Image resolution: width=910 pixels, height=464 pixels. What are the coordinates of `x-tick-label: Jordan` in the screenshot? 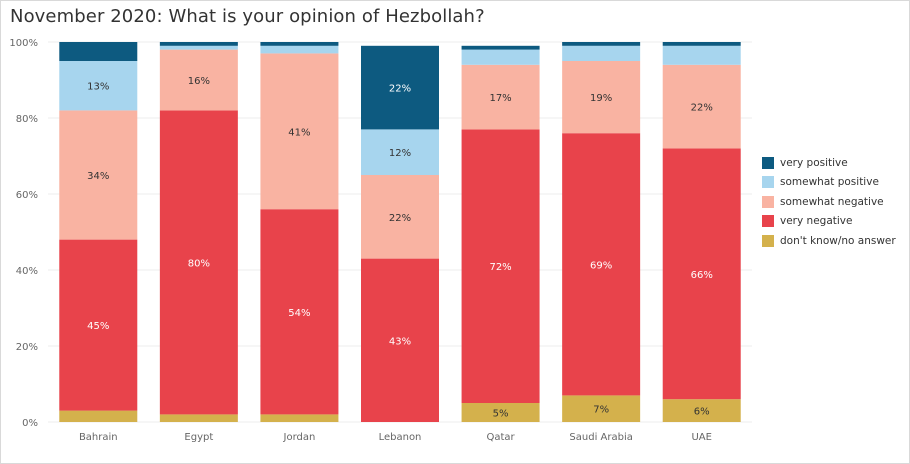 It's located at (299, 437).